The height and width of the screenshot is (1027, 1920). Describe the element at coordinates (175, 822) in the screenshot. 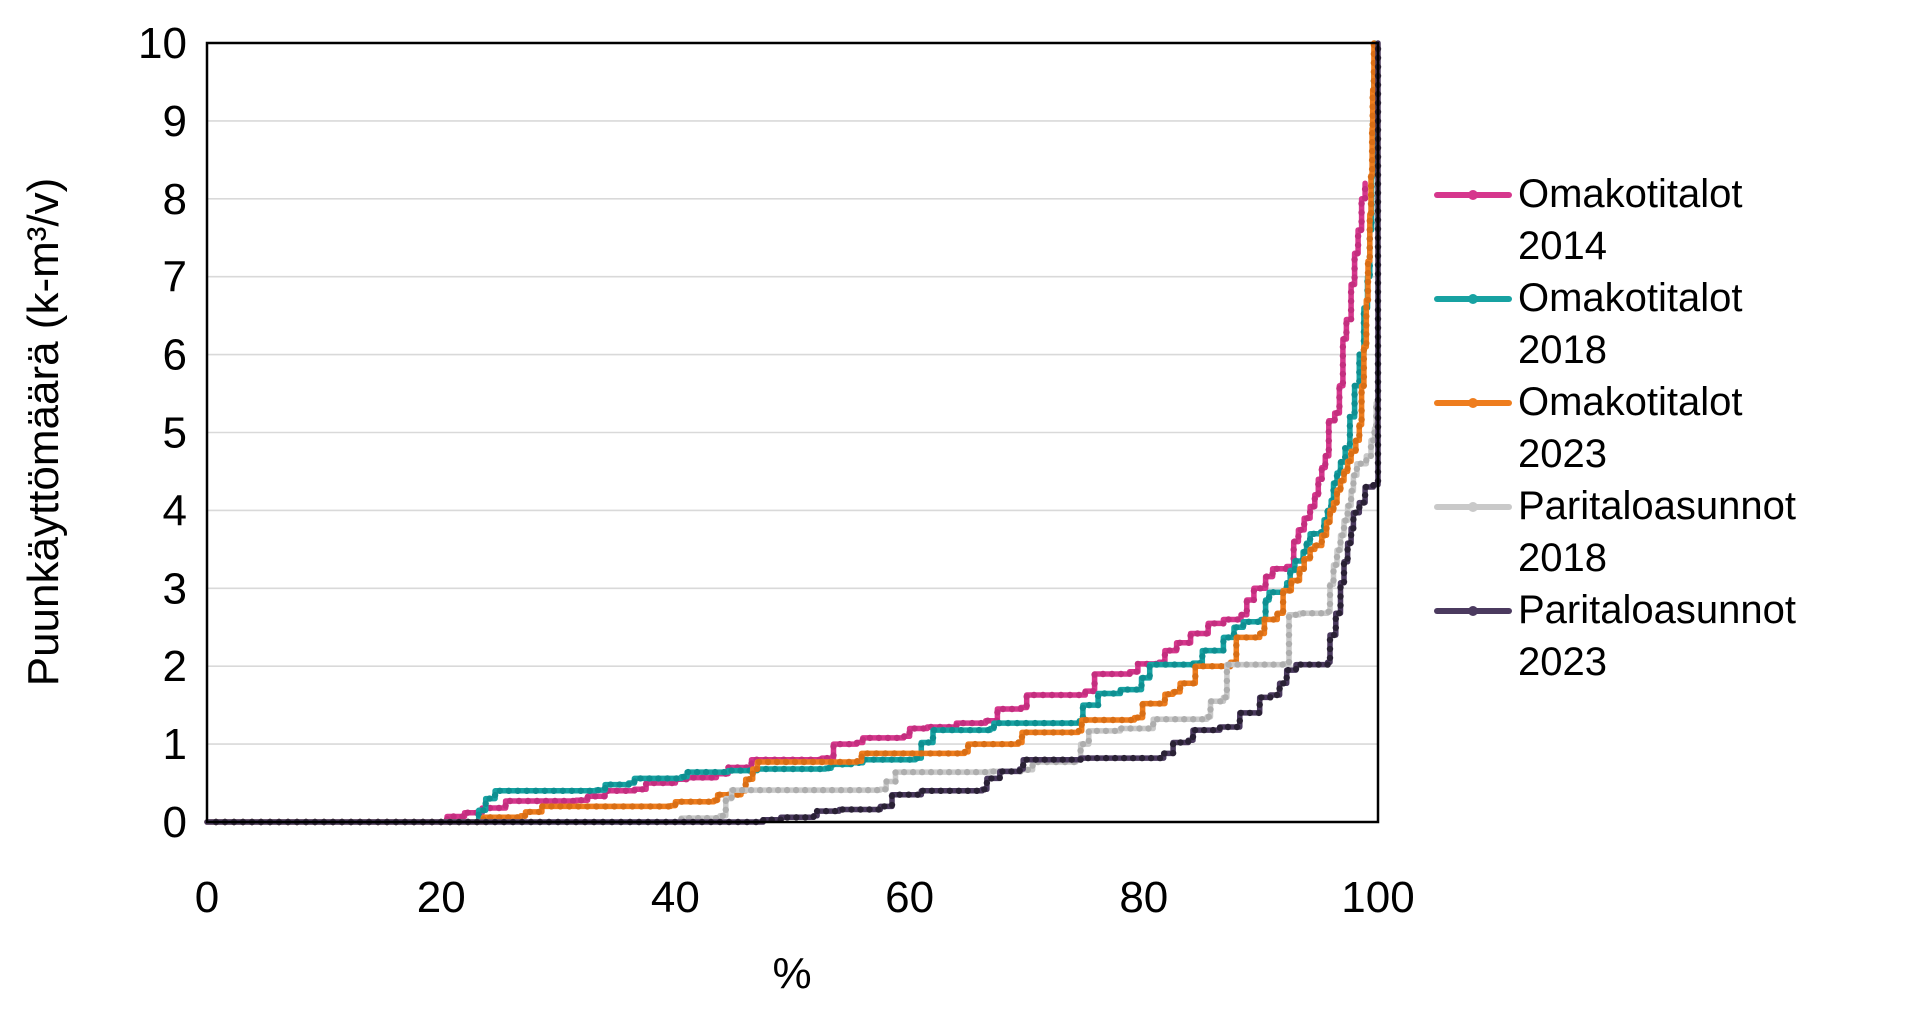

I see `y-tick-label-0: 0` at that location.